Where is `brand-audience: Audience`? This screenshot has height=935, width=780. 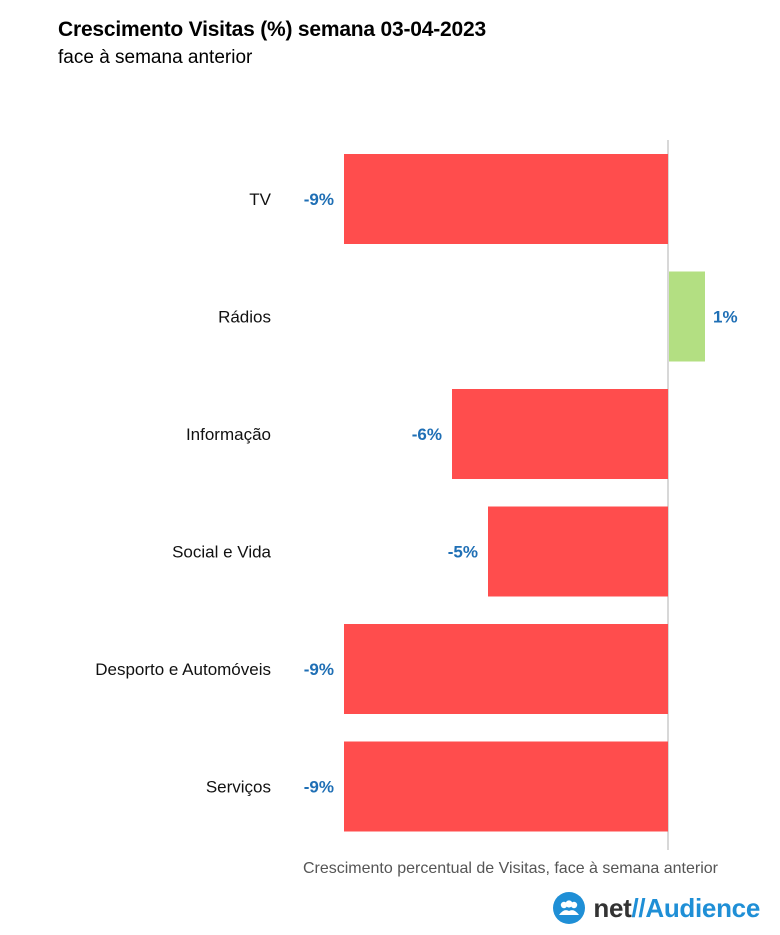
brand-audience: Audience is located at coordinates (702, 907).